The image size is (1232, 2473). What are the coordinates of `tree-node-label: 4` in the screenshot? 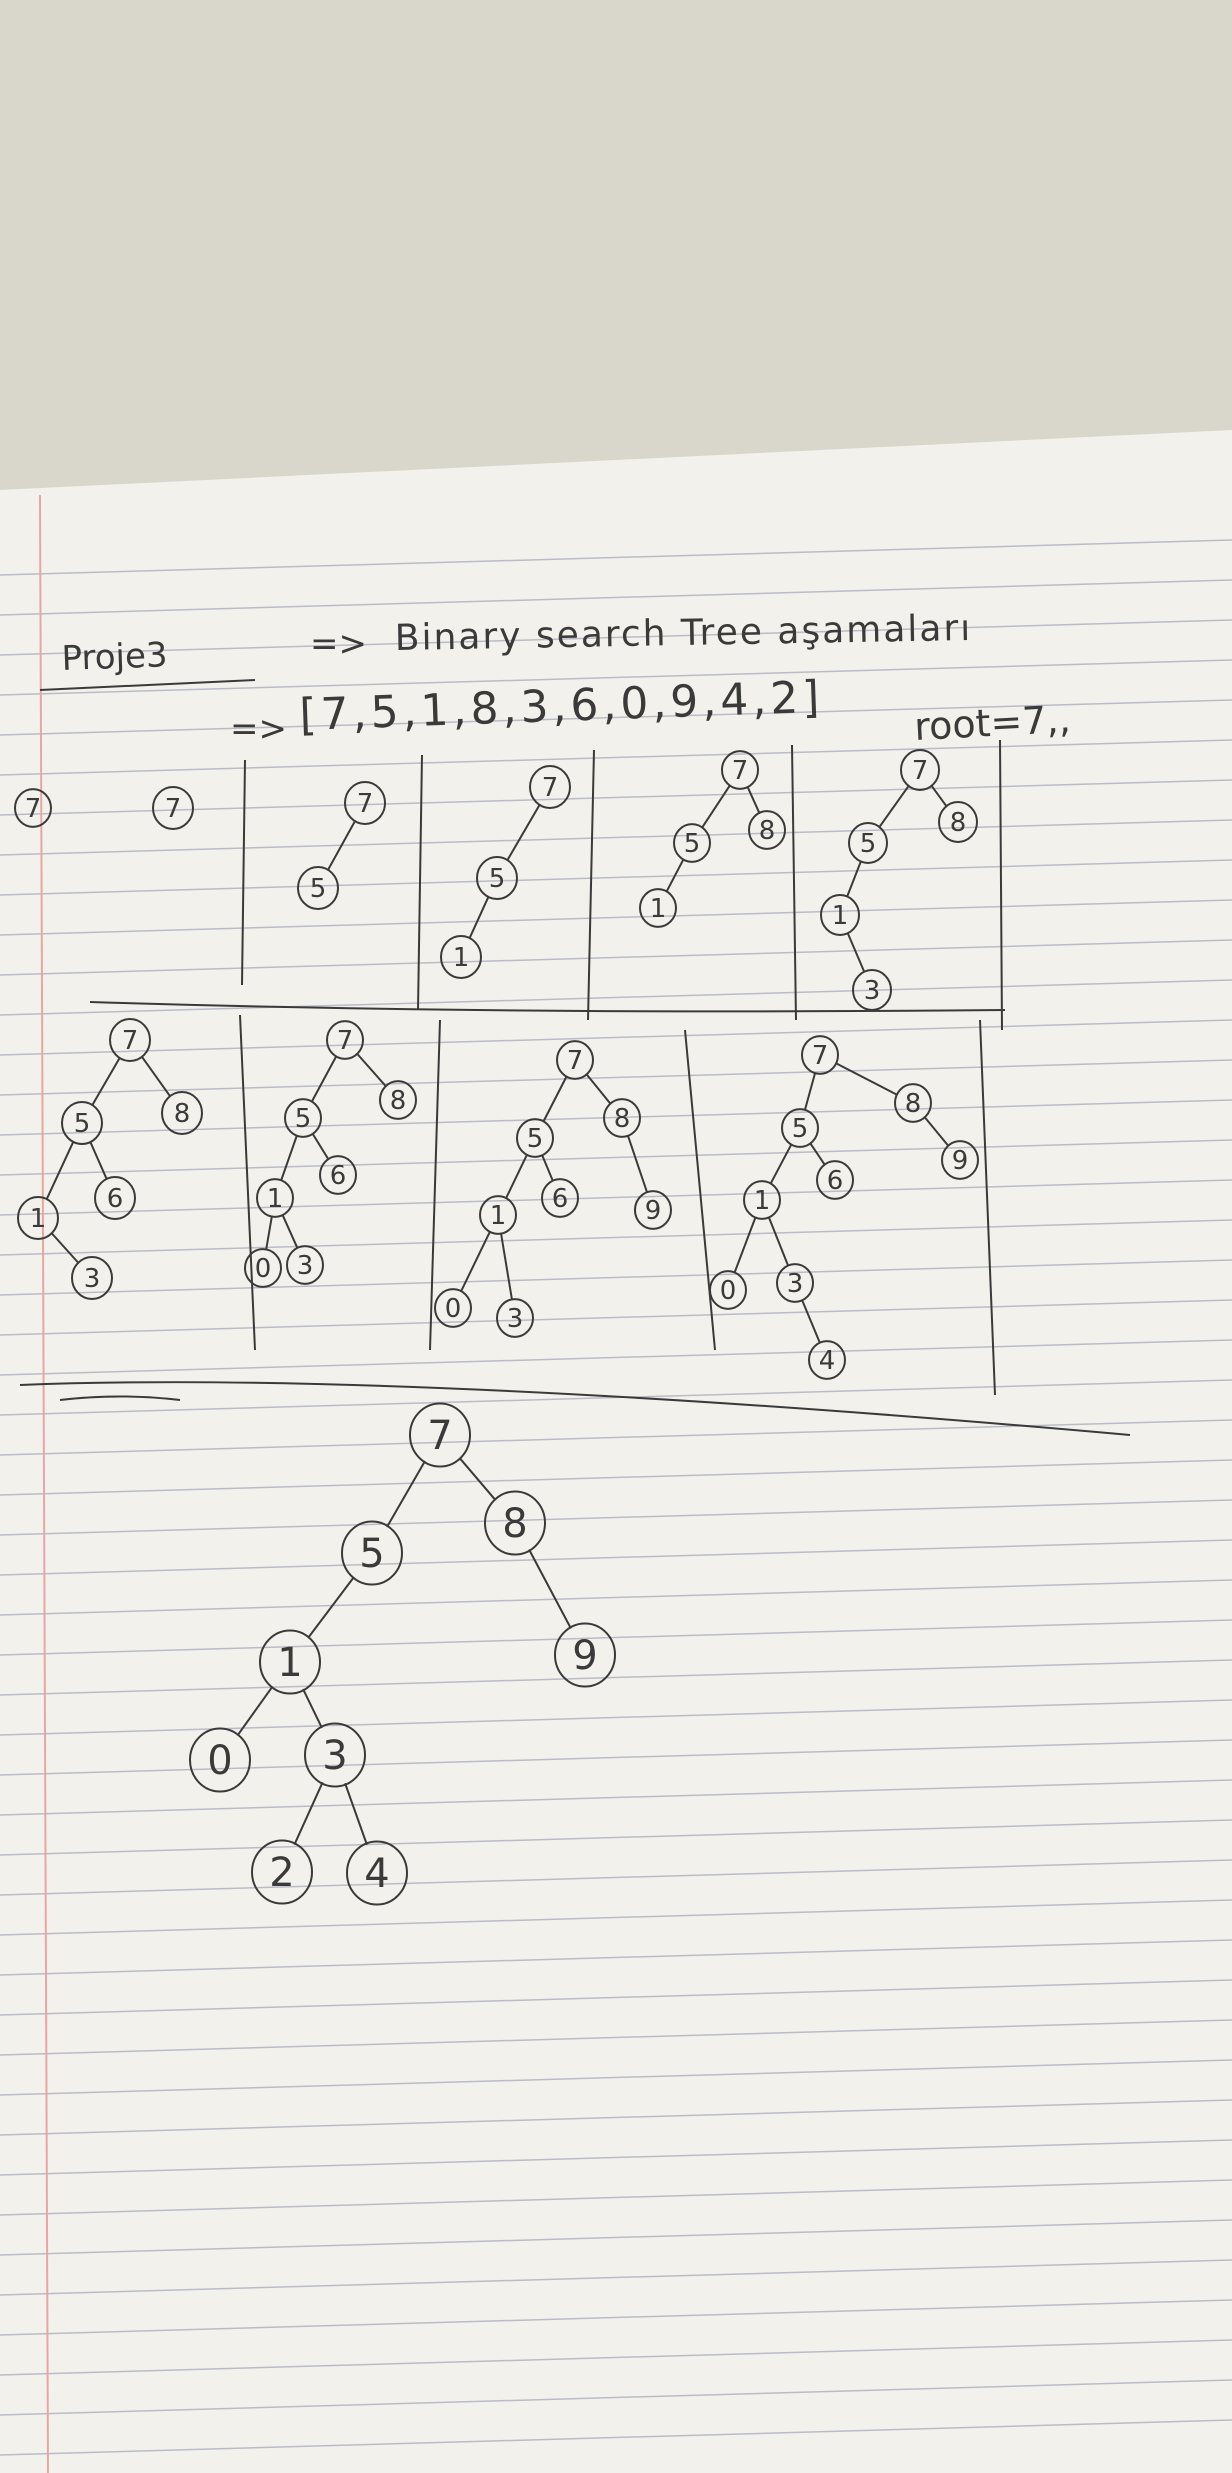 It's located at (376, 1874).